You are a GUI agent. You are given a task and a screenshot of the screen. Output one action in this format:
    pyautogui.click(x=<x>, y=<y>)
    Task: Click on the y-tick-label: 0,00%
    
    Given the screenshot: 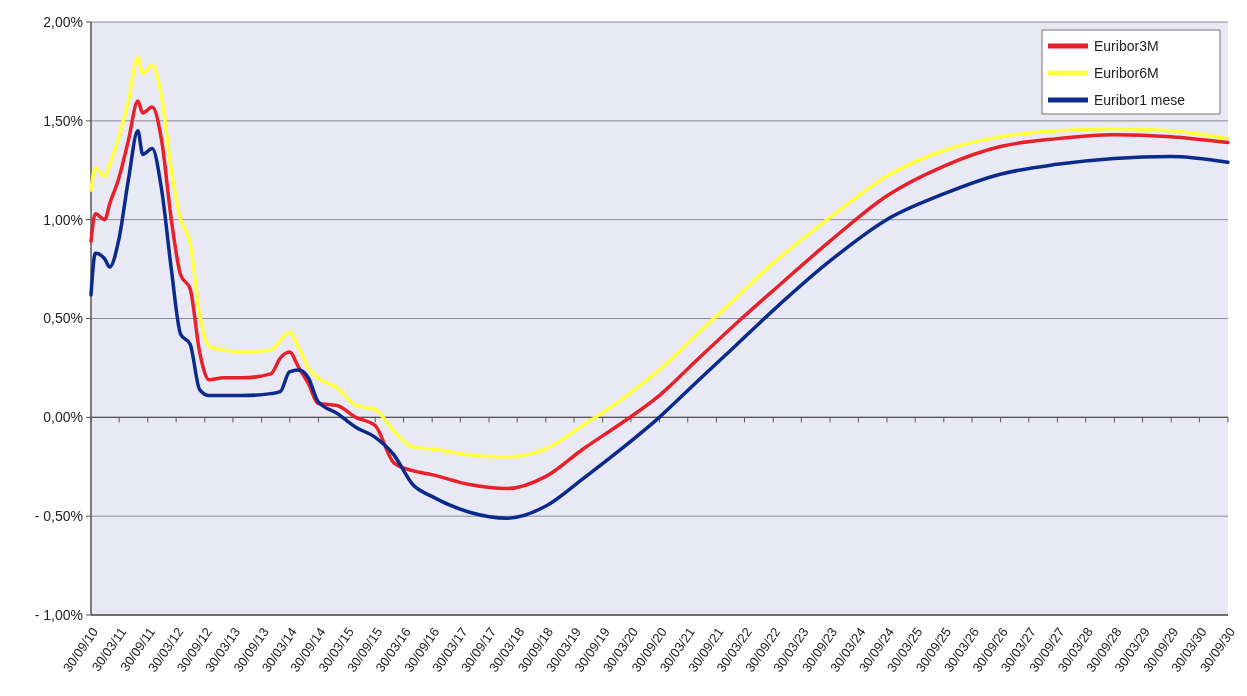 What is the action you would take?
    pyautogui.click(x=63, y=417)
    